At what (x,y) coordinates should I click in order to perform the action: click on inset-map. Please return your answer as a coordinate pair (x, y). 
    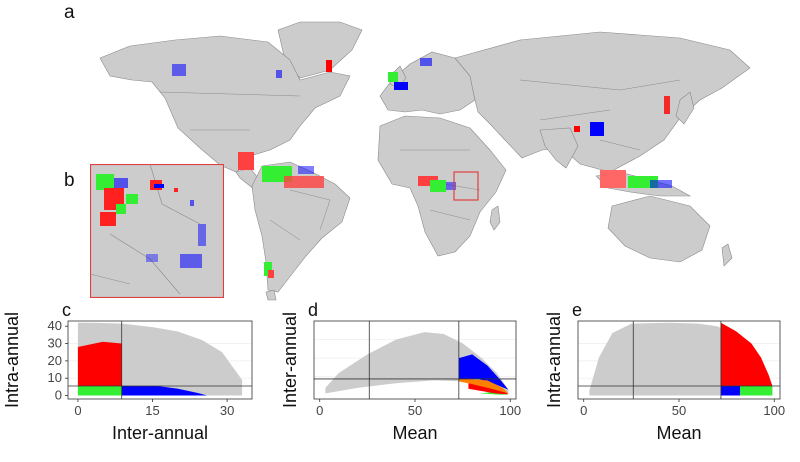
    Looking at the image, I should click on (157, 231).